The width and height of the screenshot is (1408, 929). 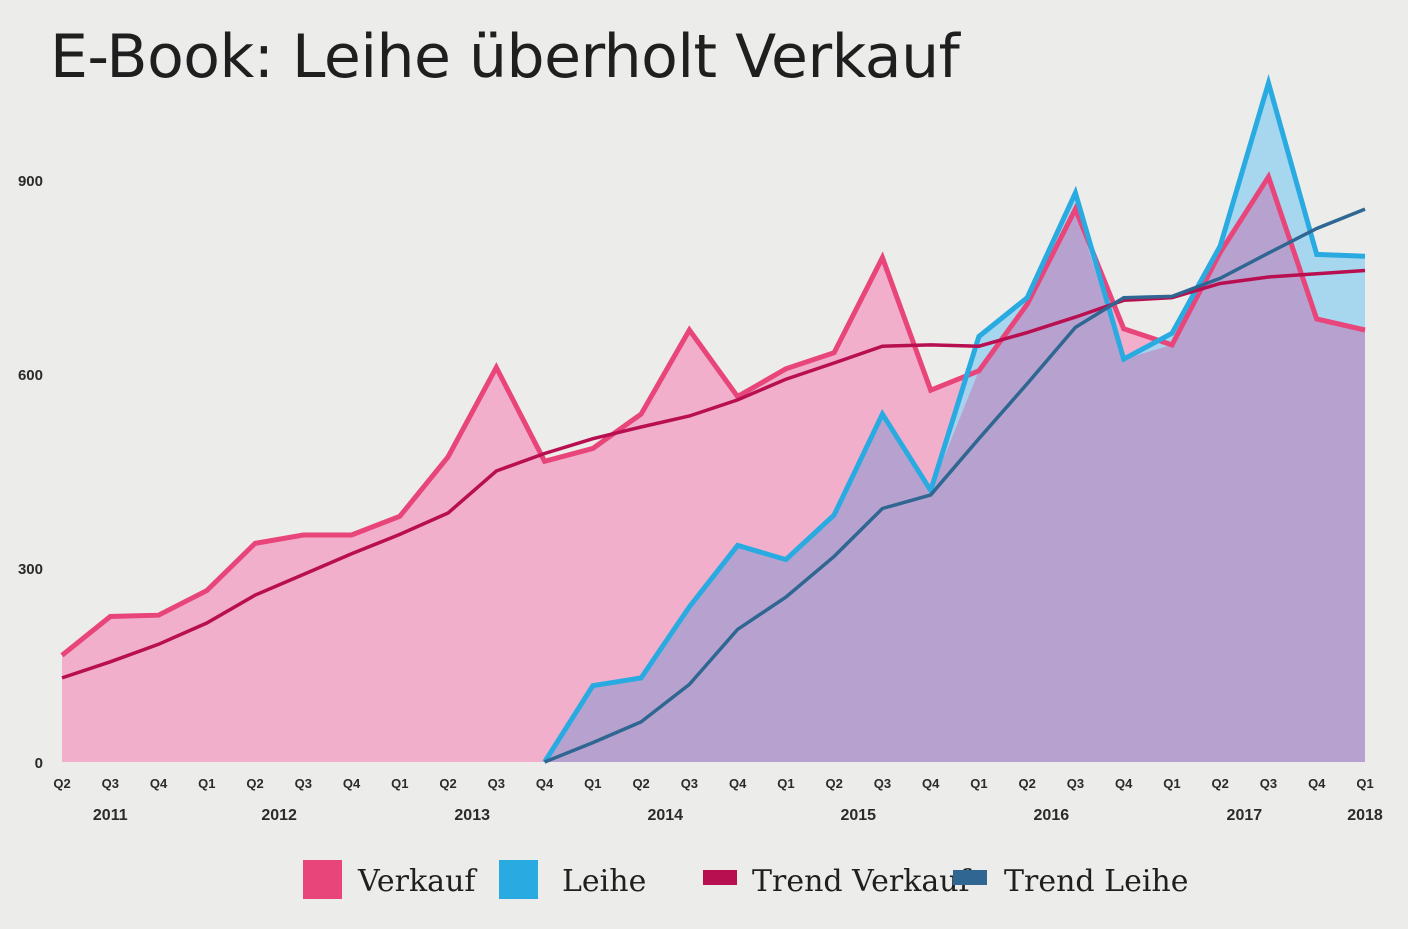 I want to click on legend-item-verkauf: Verkauf, so click(x=390, y=879).